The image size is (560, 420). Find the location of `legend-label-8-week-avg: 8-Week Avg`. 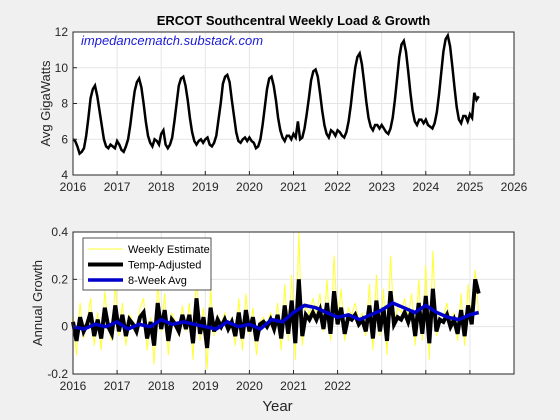

legend-label-8-week-avg: 8-Week Avg is located at coordinates (157, 281).